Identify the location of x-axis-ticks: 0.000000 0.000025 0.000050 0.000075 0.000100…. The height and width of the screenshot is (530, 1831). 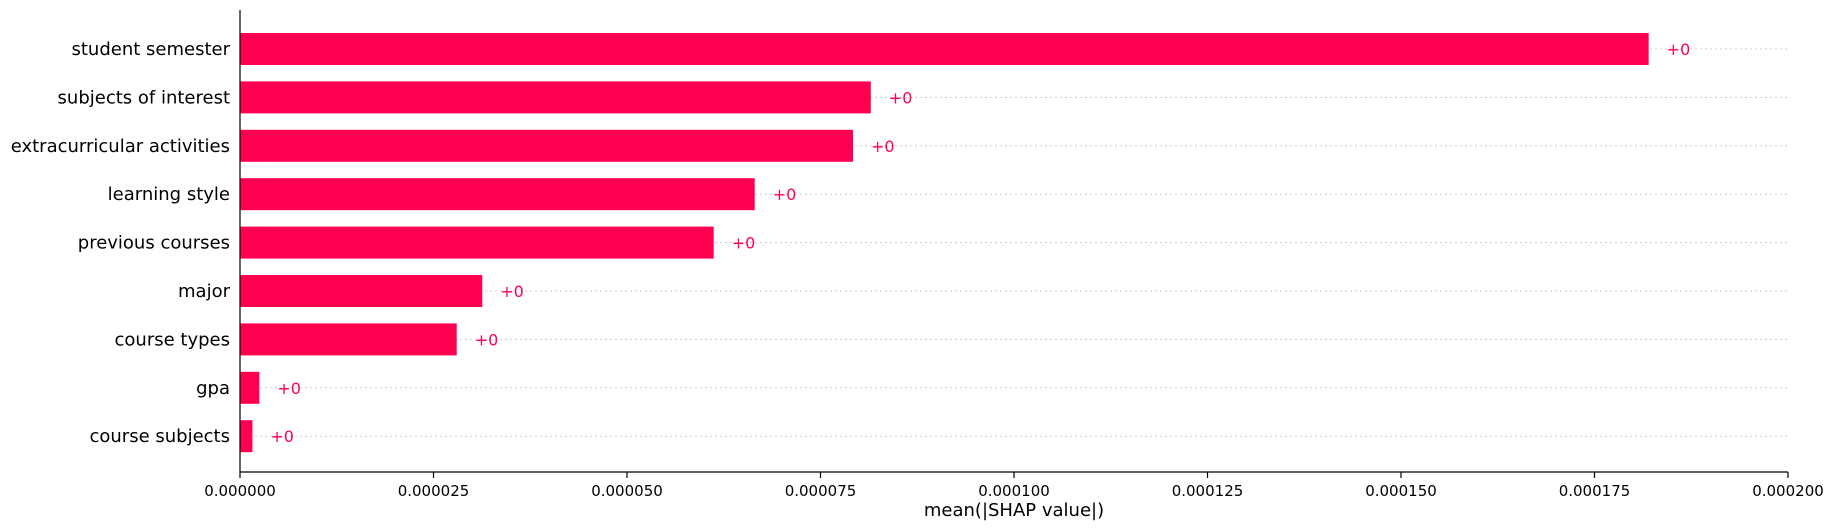
(1014, 486).